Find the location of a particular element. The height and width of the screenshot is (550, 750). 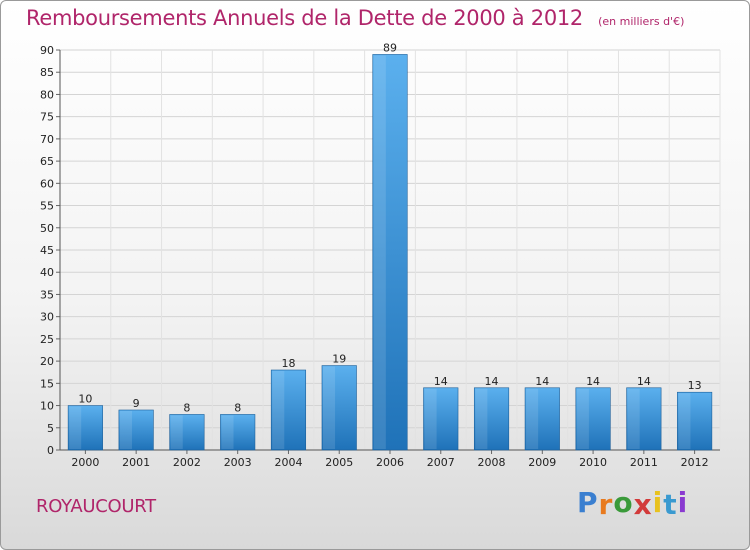

data-label-2012: 13 is located at coordinates (695, 385).